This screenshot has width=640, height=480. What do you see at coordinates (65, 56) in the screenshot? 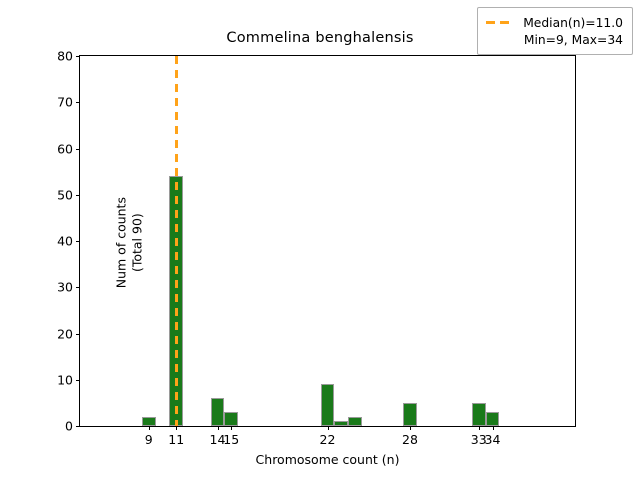
I see `y-tick-label: 80` at bounding box center [65, 56].